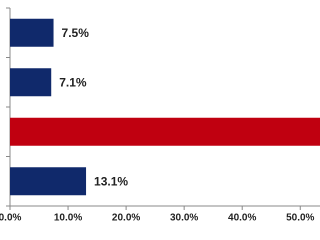 This screenshot has height=240, width=320. I want to click on x-tick-label: 40.0%, so click(242, 218).